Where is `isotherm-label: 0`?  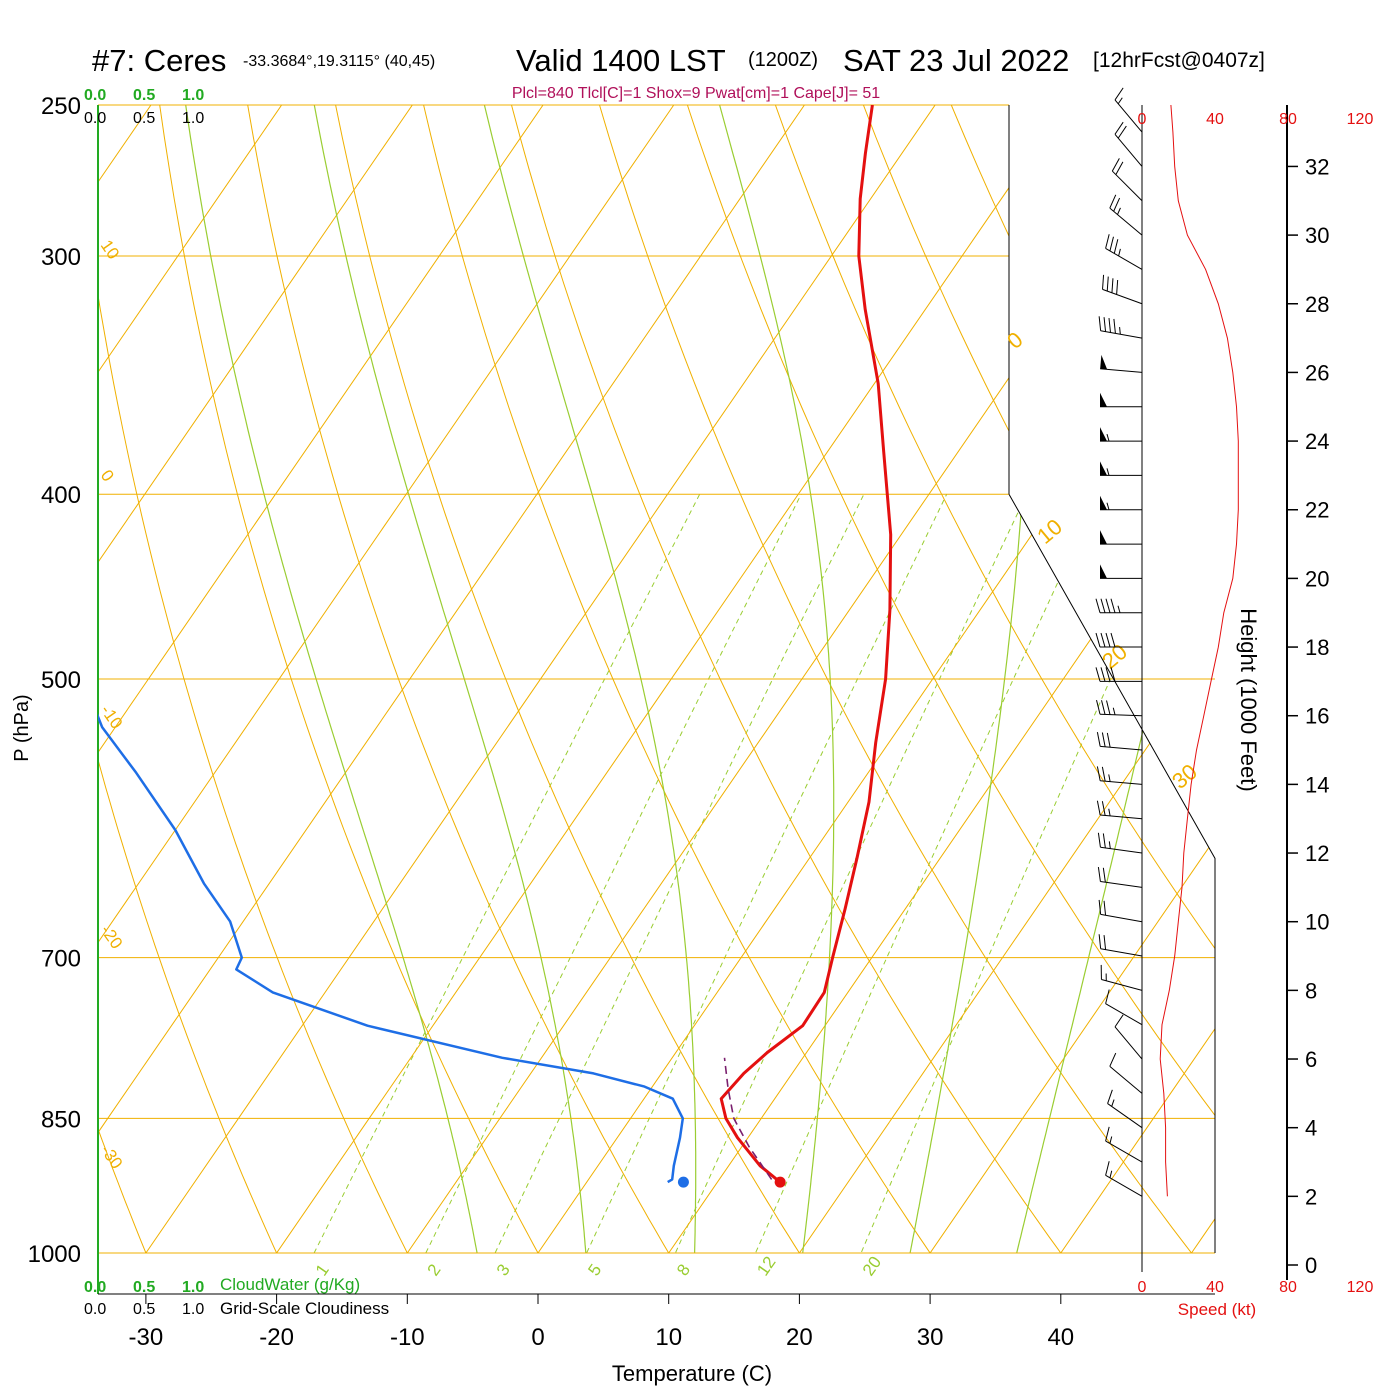 isotherm-label: 0 is located at coordinates (107, 475).